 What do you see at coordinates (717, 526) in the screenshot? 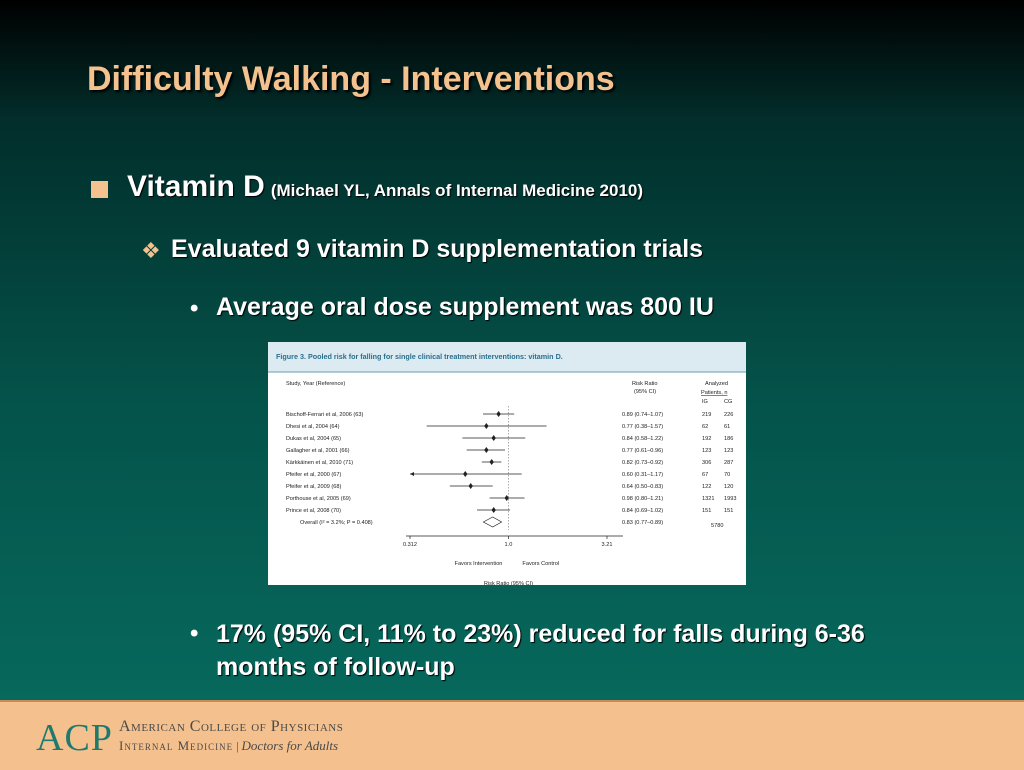
I see `overall-total: 5780` at bounding box center [717, 526].